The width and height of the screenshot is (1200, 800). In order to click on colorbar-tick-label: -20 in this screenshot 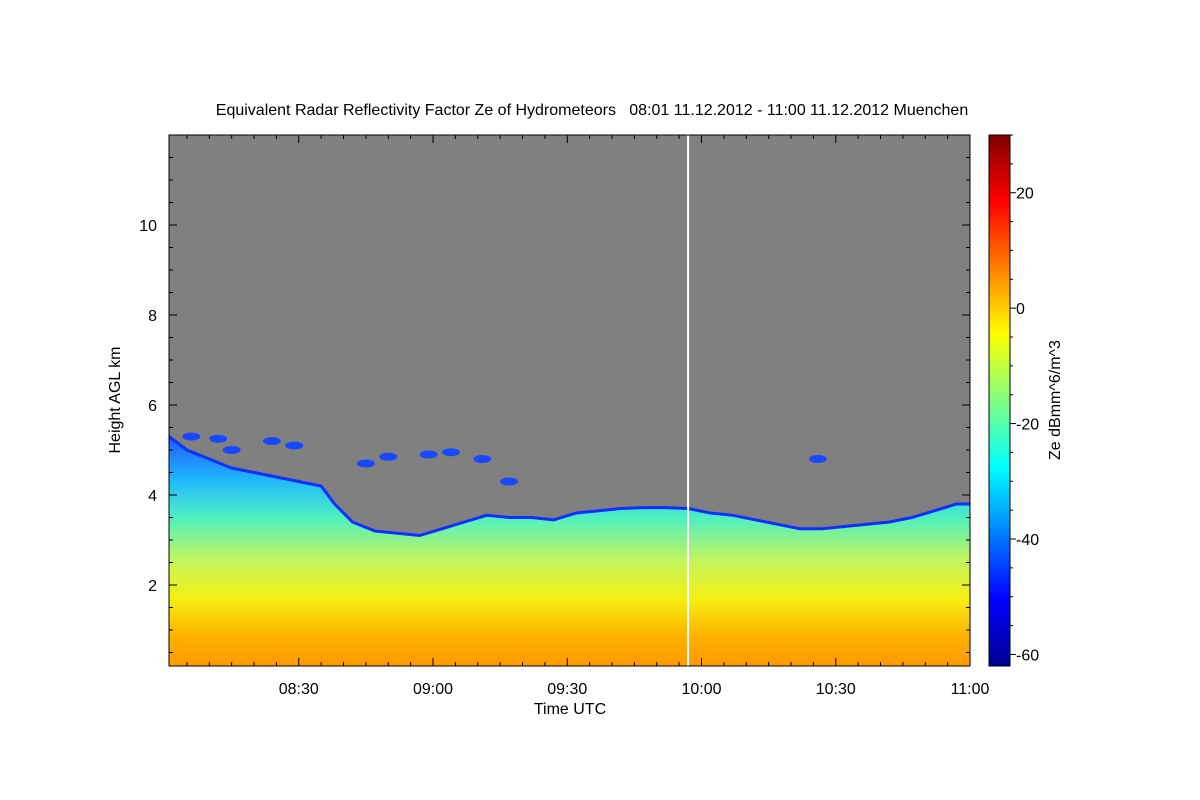, I will do `click(1027, 425)`.